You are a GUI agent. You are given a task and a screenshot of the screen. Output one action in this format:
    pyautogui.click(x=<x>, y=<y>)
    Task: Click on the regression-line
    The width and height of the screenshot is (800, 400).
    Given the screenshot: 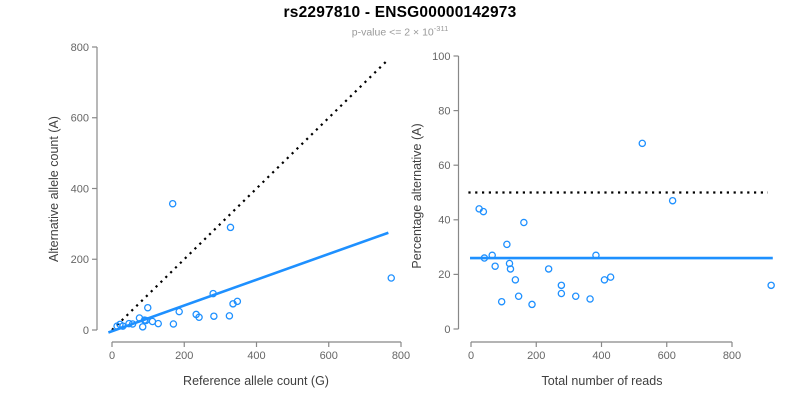 What is the action you would take?
    pyautogui.click(x=248, y=282)
    